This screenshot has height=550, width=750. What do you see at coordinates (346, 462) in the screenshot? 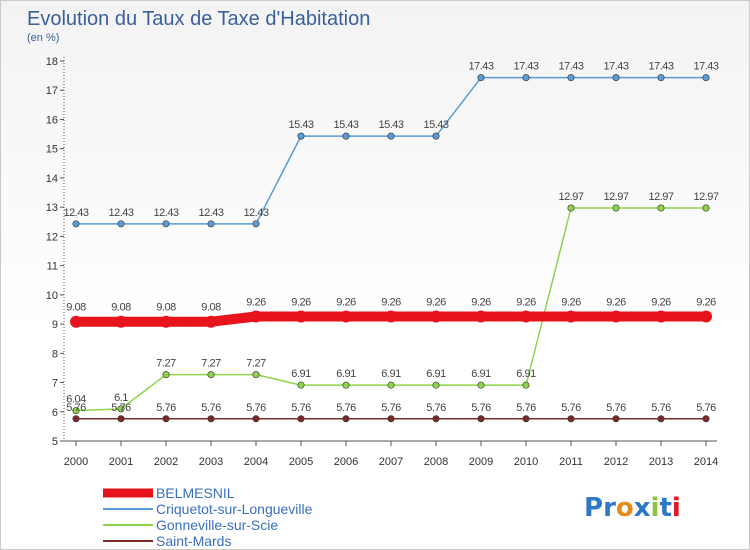
I see `x-tick-label: 2006` at bounding box center [346, 462].